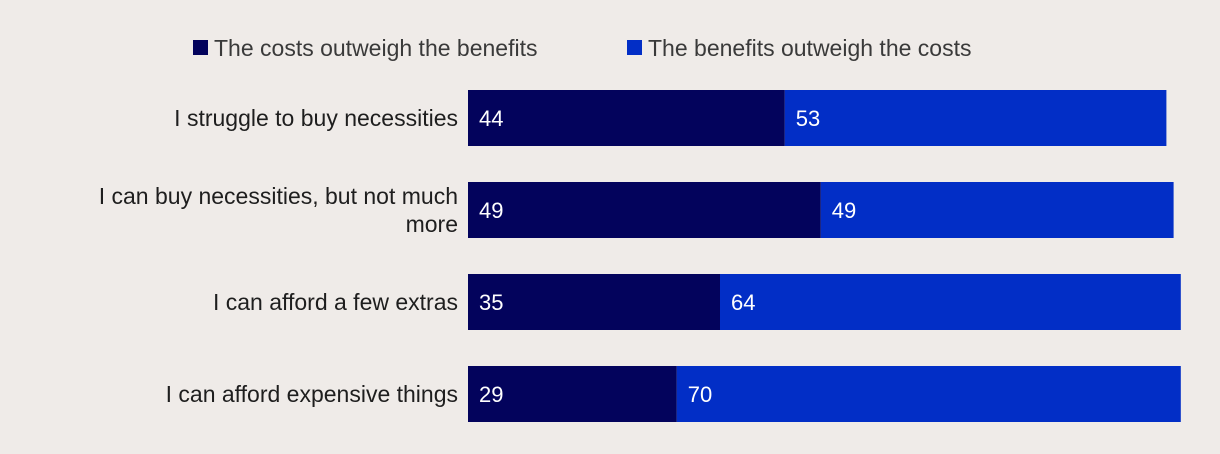 Image resolution: width=1220 pixels, height=454 pixels. I want to click on data-label: 70, so click(700, 394).